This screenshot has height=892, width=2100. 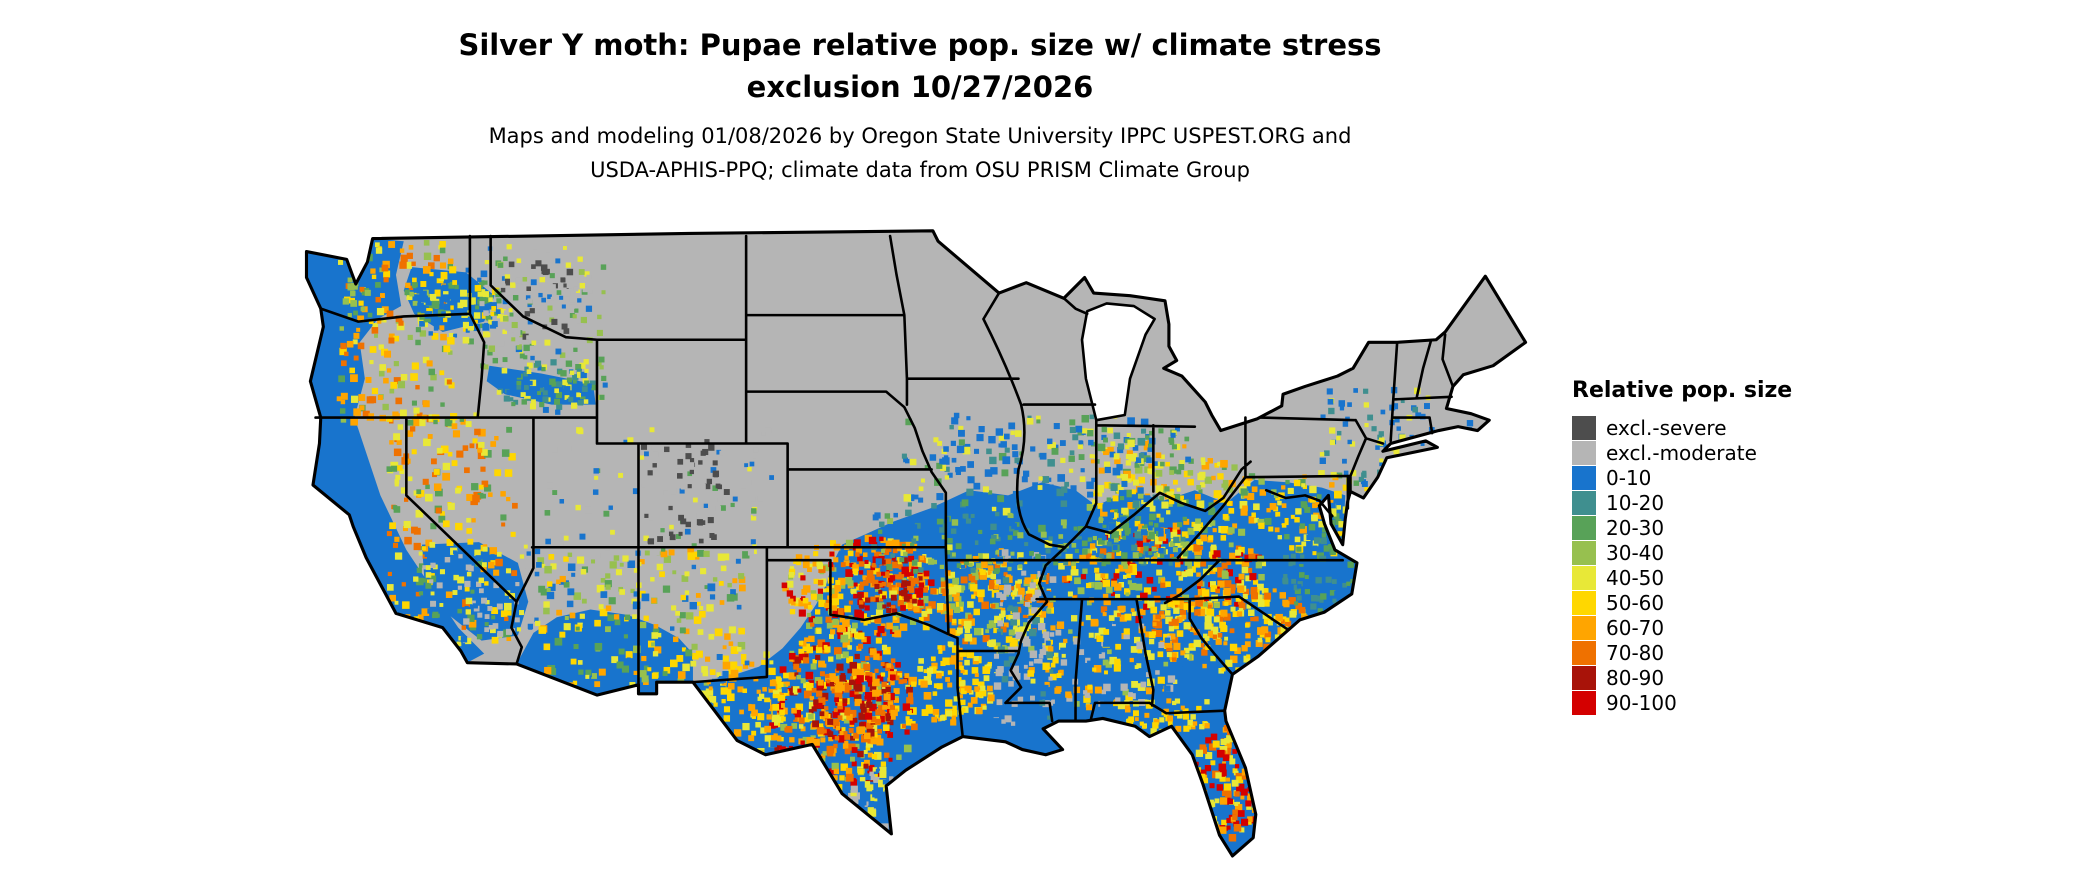 I want to click on legend-item: excl.-moderate, so click(x=1682, y=452).